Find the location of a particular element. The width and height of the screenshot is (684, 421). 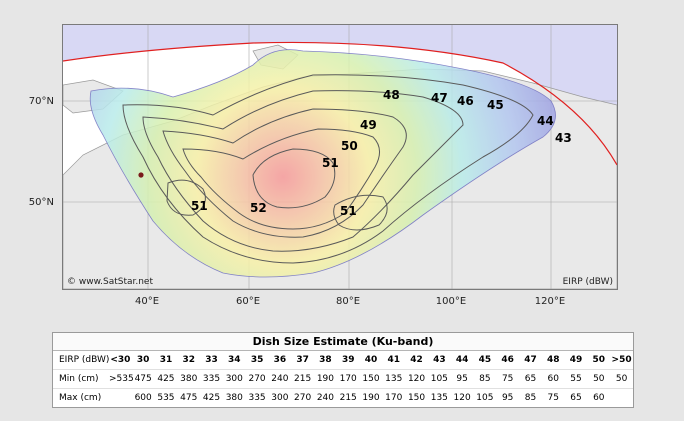

lon-label-80e: 80°E is located at coordinates (348, 301).